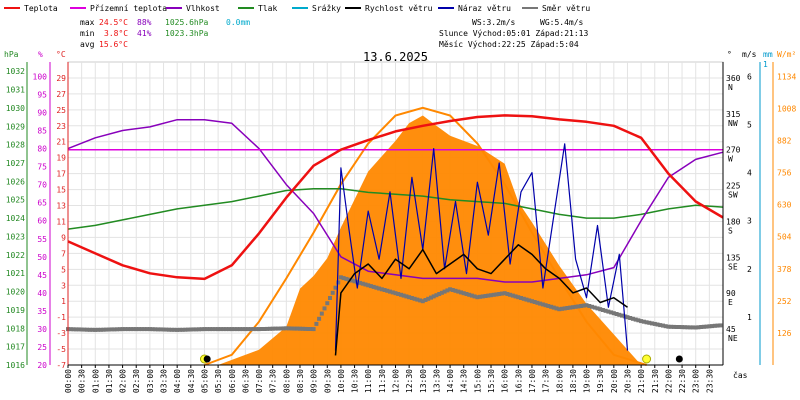 Image resolution: width=800 pixels, height=400 pixels. Describe the element at coordinates (562, 22) in the screenshot. I see `info-wind-gust: WG:5.4m/s` at that location.